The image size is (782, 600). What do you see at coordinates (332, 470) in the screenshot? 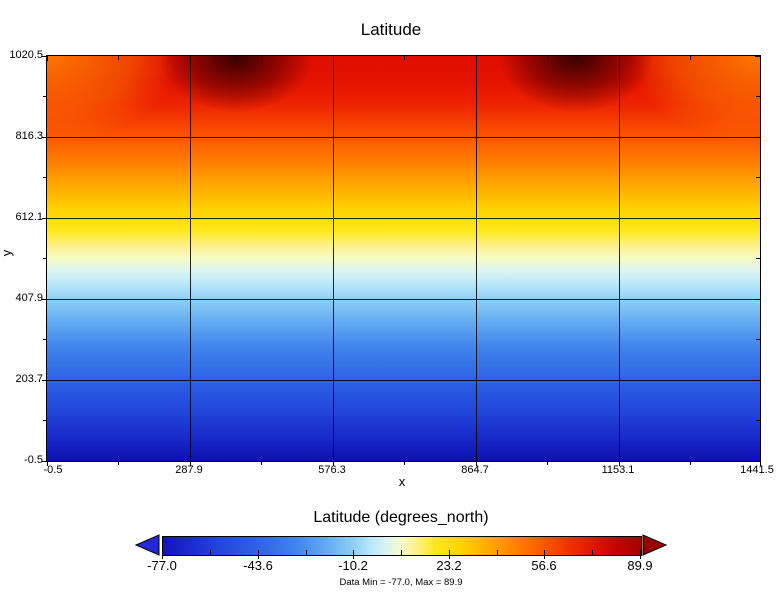
I see `x-tick-label: 576.3` at bounding box center [332, 470].